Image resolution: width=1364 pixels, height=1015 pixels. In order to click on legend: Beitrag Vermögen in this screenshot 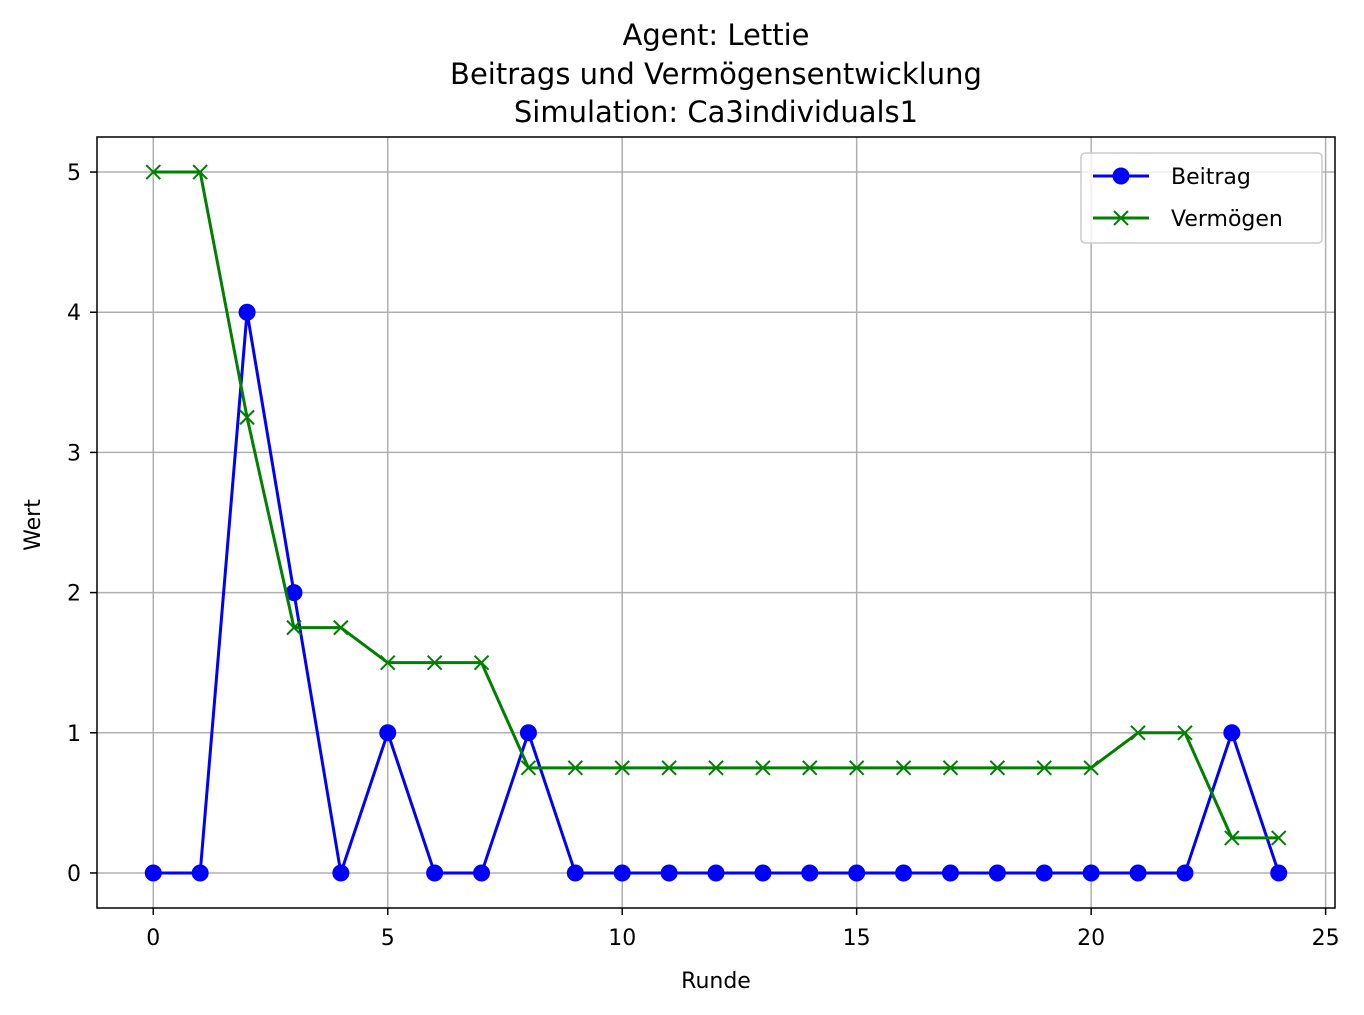, I will do `click(1201, 198)`.